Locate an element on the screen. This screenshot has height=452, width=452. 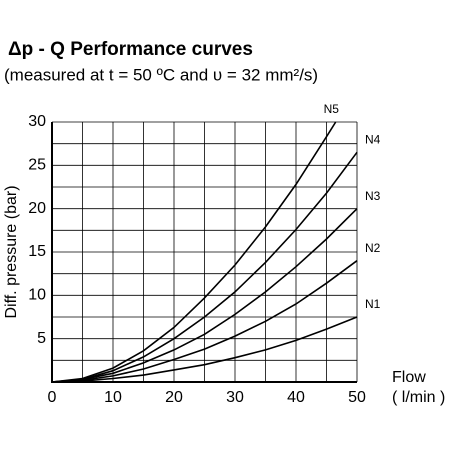
y-tick-label: 20 is located at coordinates (37, 208).